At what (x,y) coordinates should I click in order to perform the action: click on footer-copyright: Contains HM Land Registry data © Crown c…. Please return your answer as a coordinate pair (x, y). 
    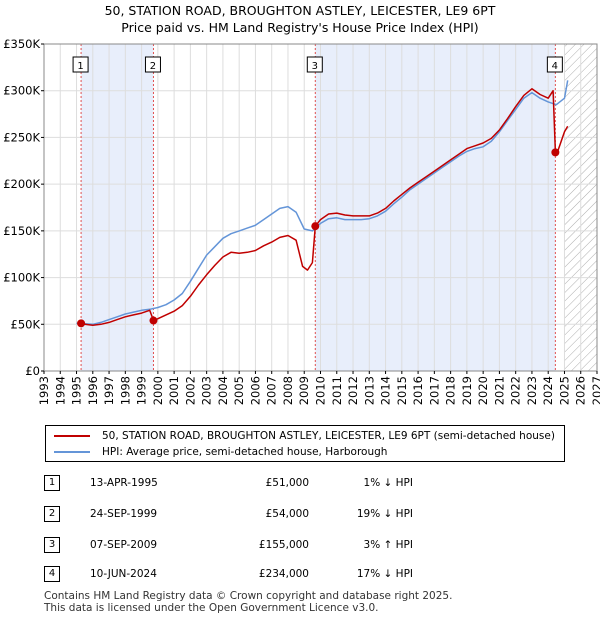
    Looking at the image, I should click on (248, 596).